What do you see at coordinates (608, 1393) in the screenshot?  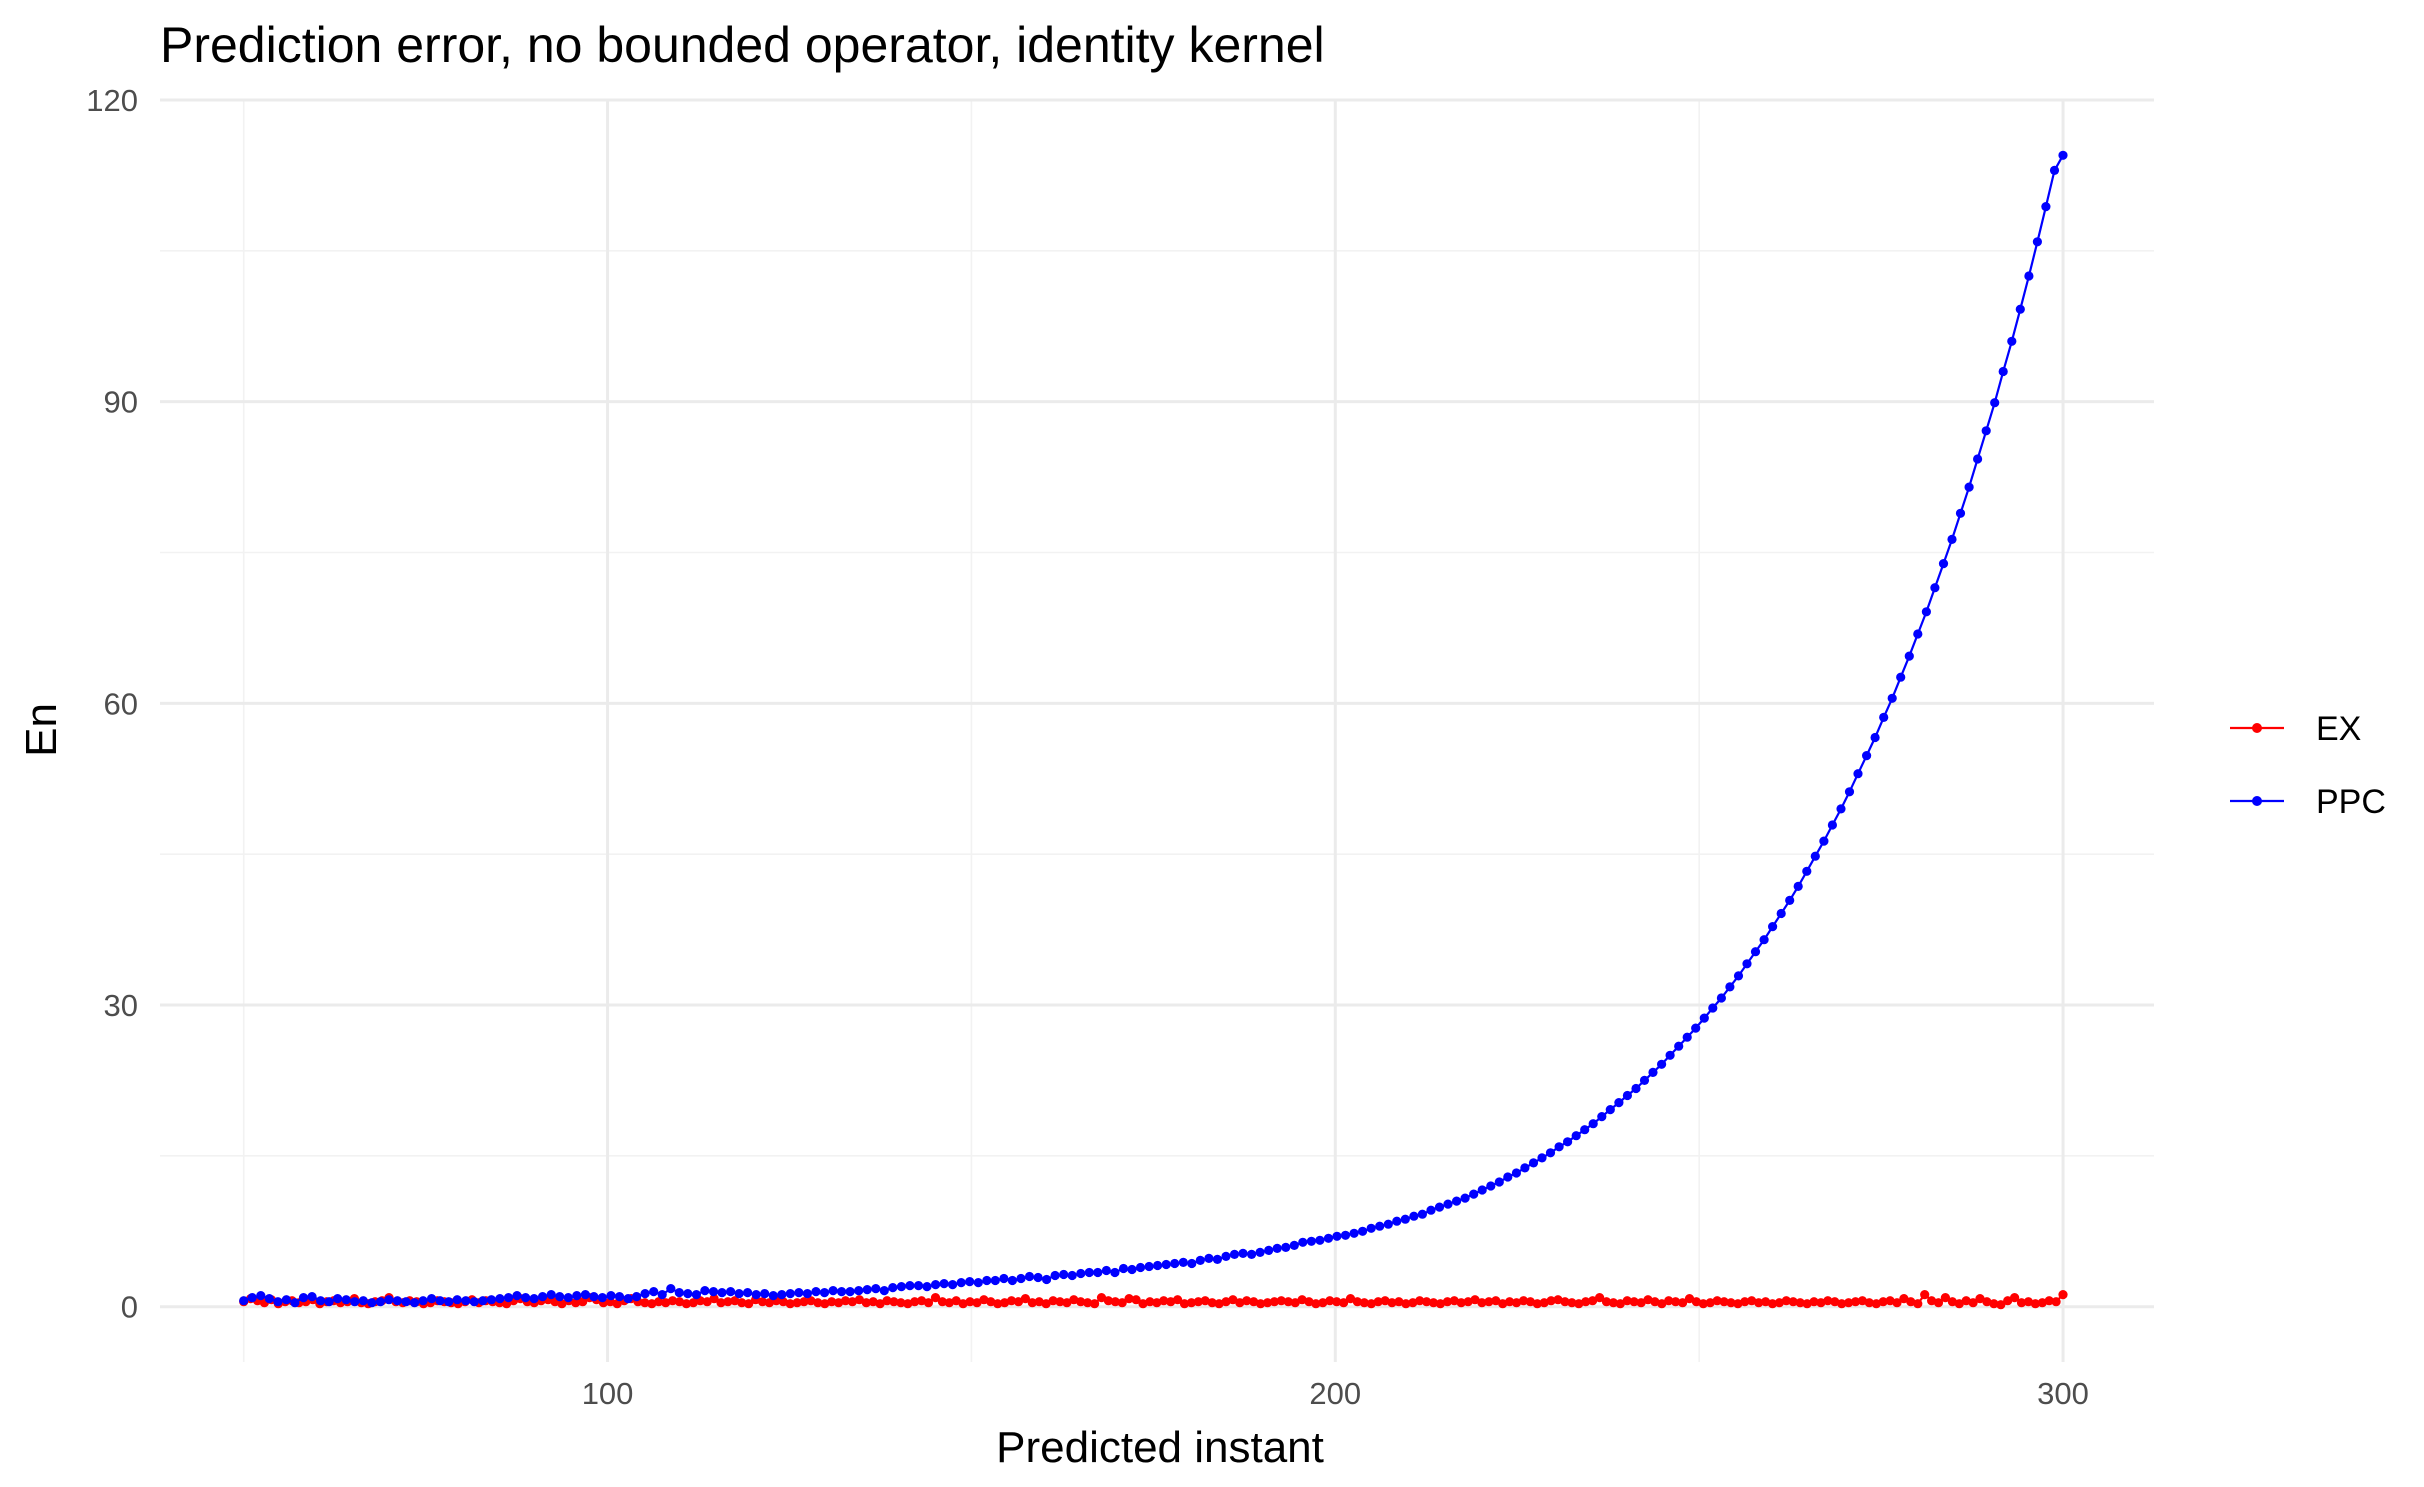 I see `x-tick-label: 100` at bounding box center [608, 1393].